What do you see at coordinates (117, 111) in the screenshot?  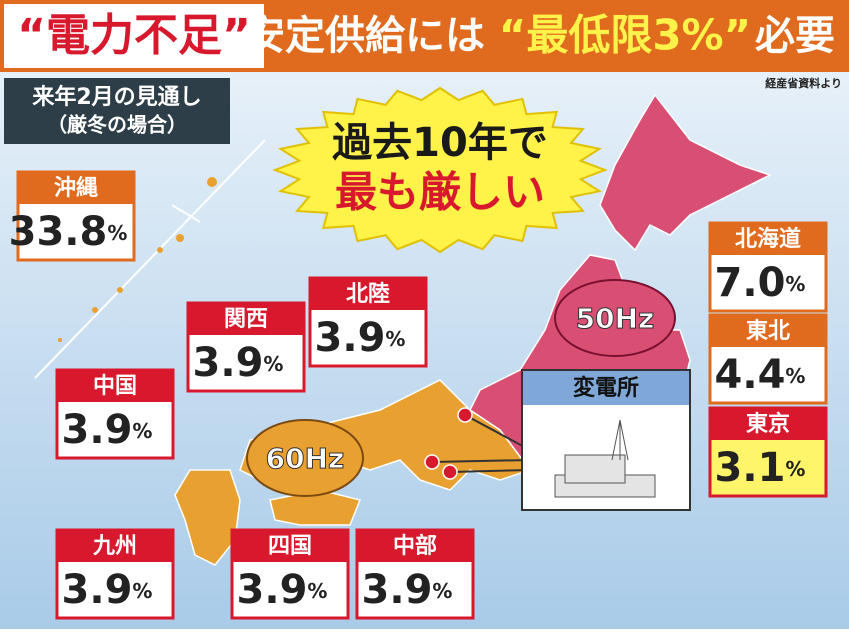 I see `subtitle-box` at bounding box center [117, 111].